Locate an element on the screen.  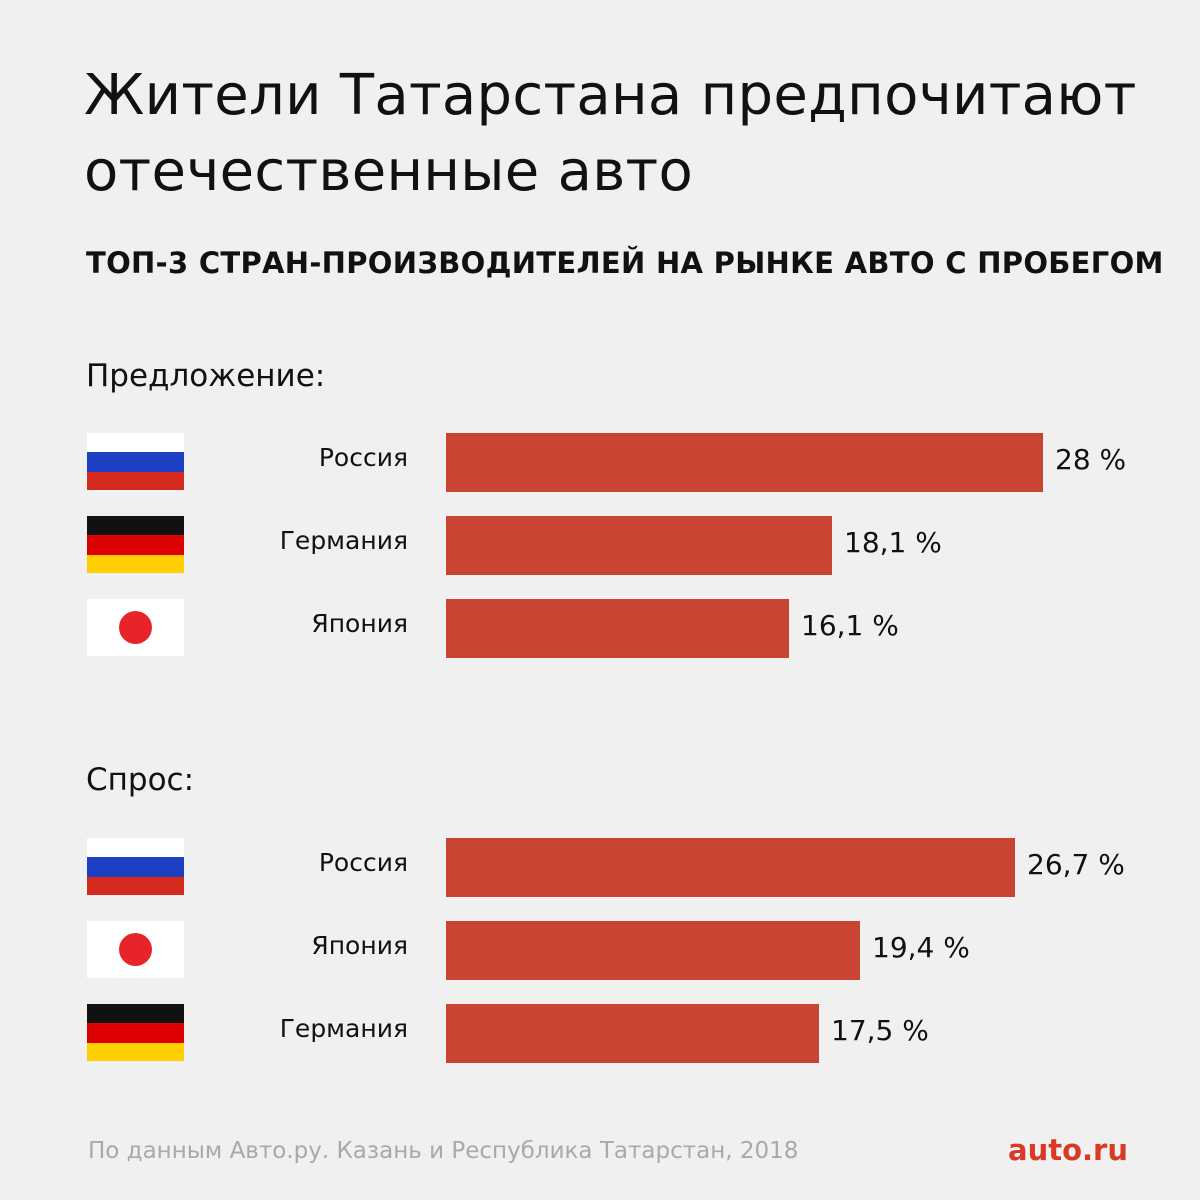
bar-row: Япония 19,4 % is located at coordinates (600, 951).